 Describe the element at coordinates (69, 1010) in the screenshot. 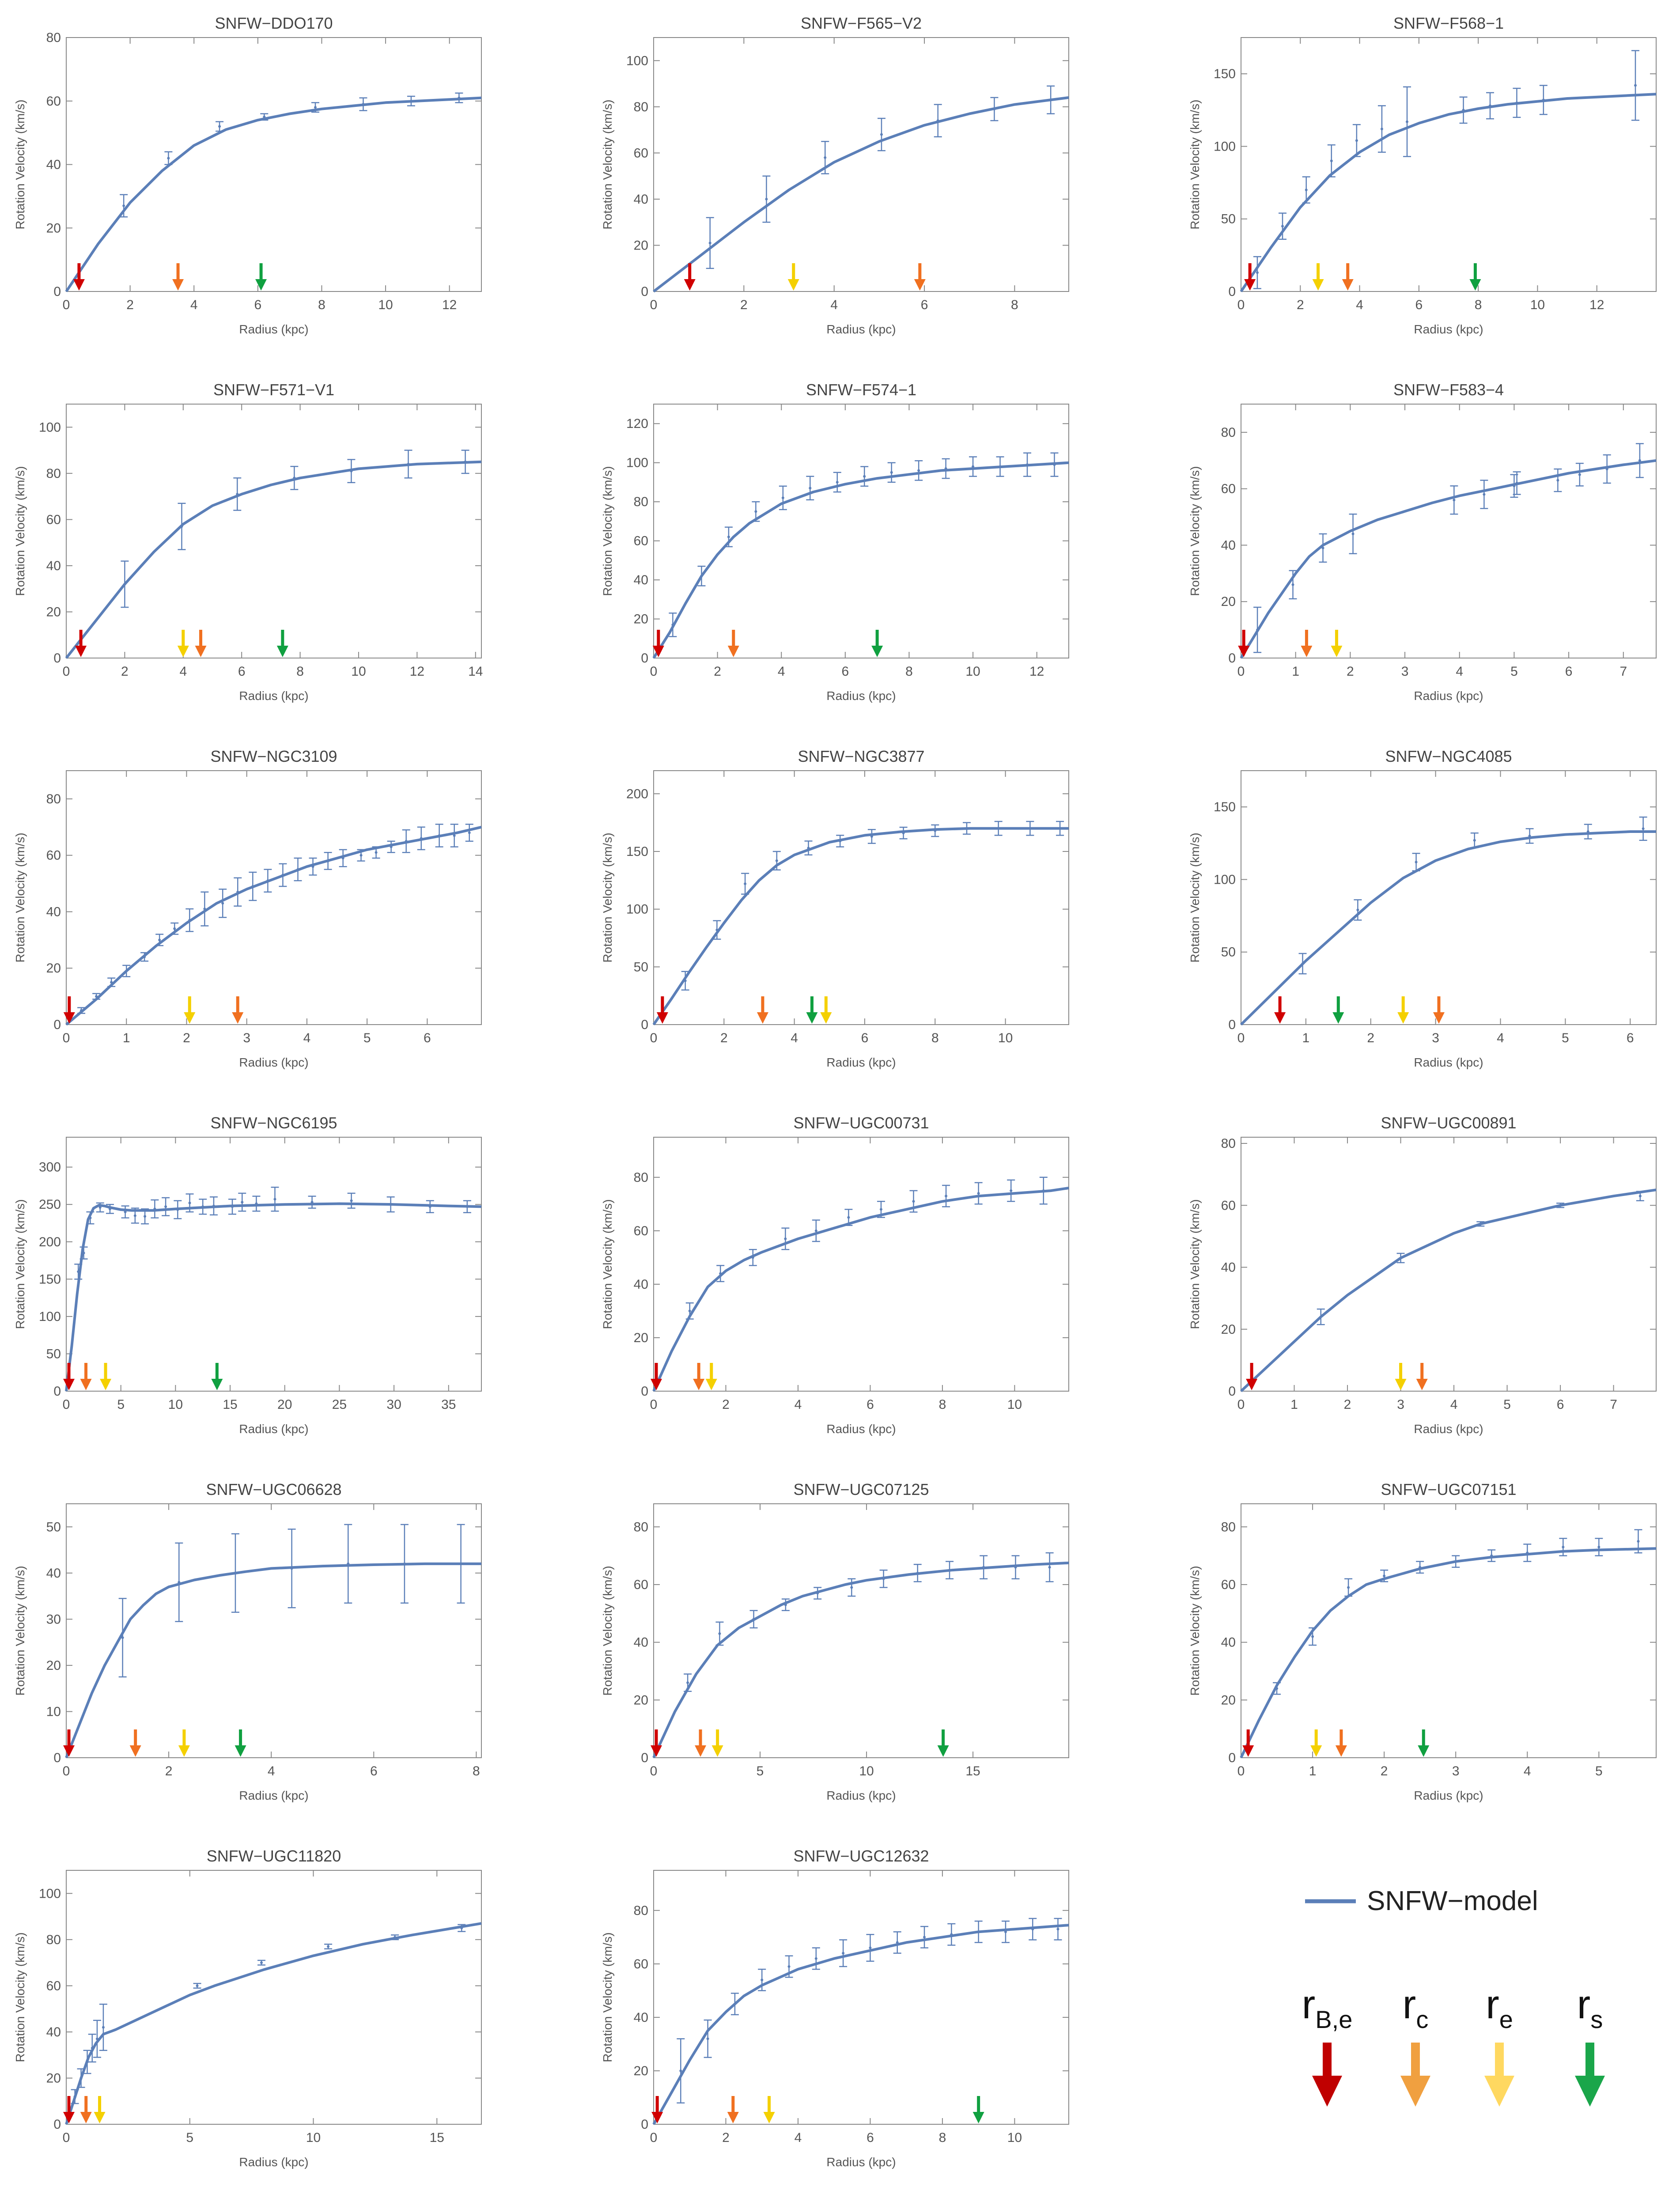

I see `rbe-arrow` at that location.